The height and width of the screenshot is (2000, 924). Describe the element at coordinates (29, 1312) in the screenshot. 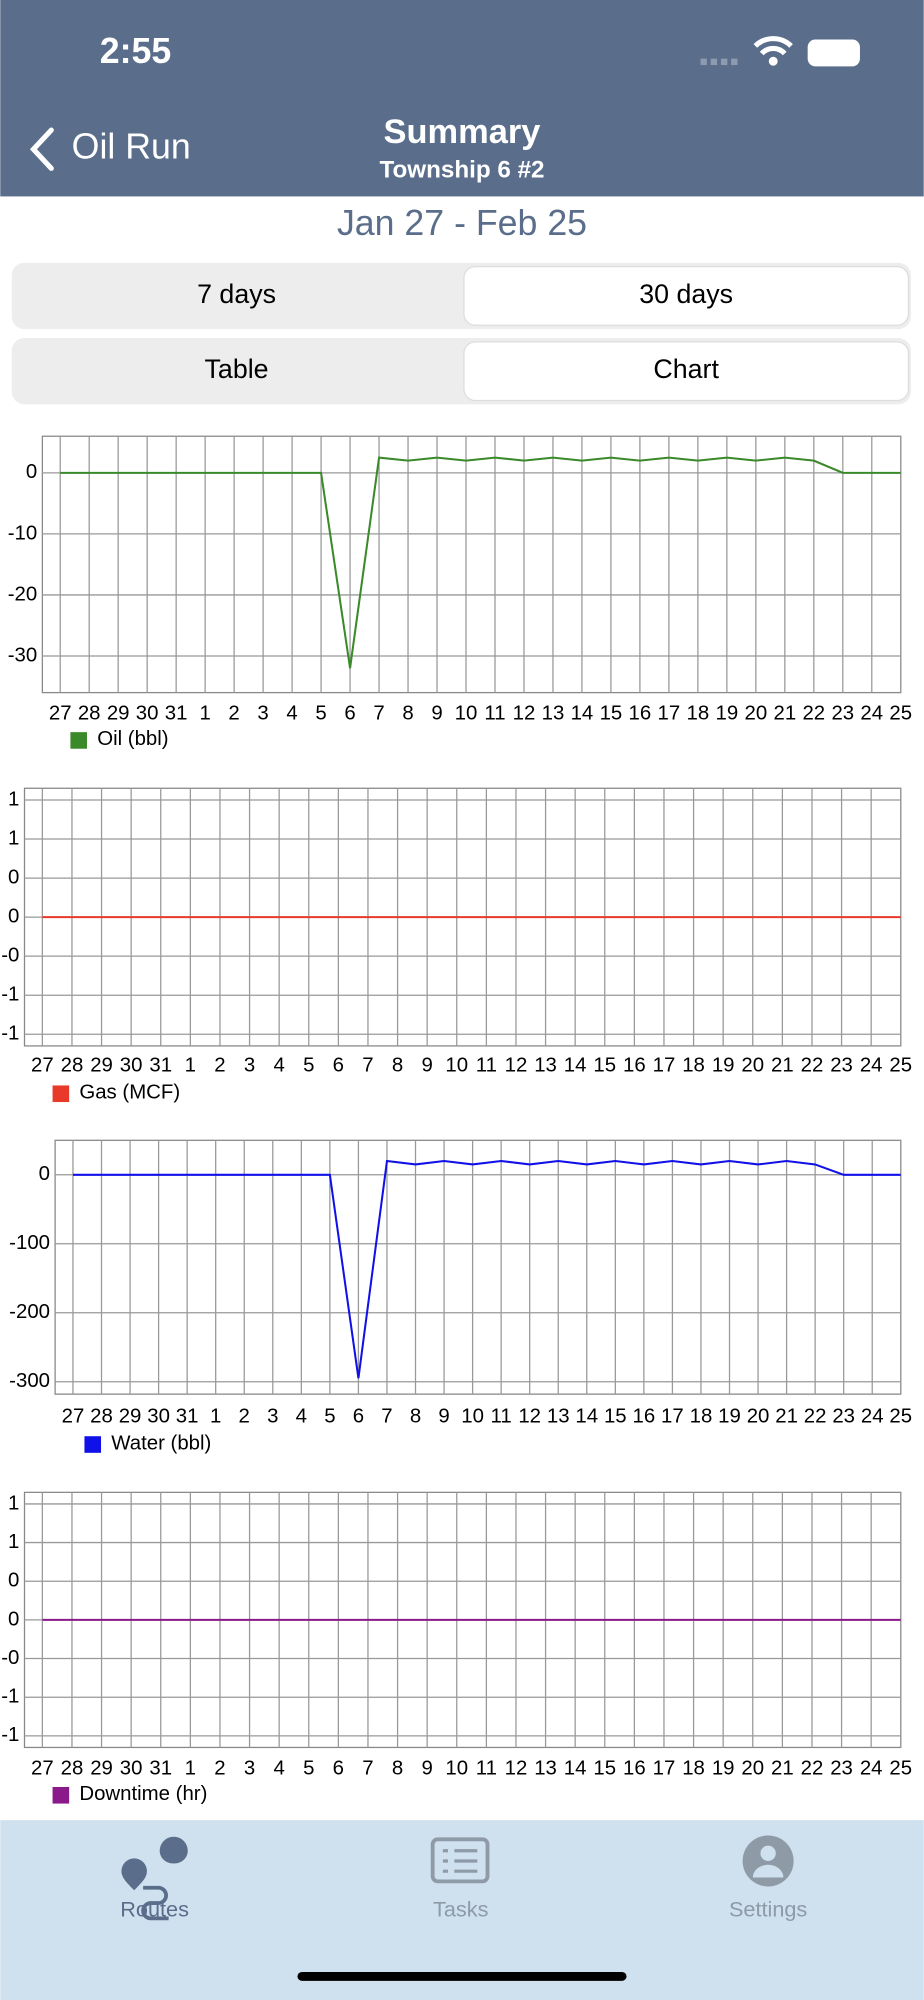

I see `y-tick-label: -200` at that location.